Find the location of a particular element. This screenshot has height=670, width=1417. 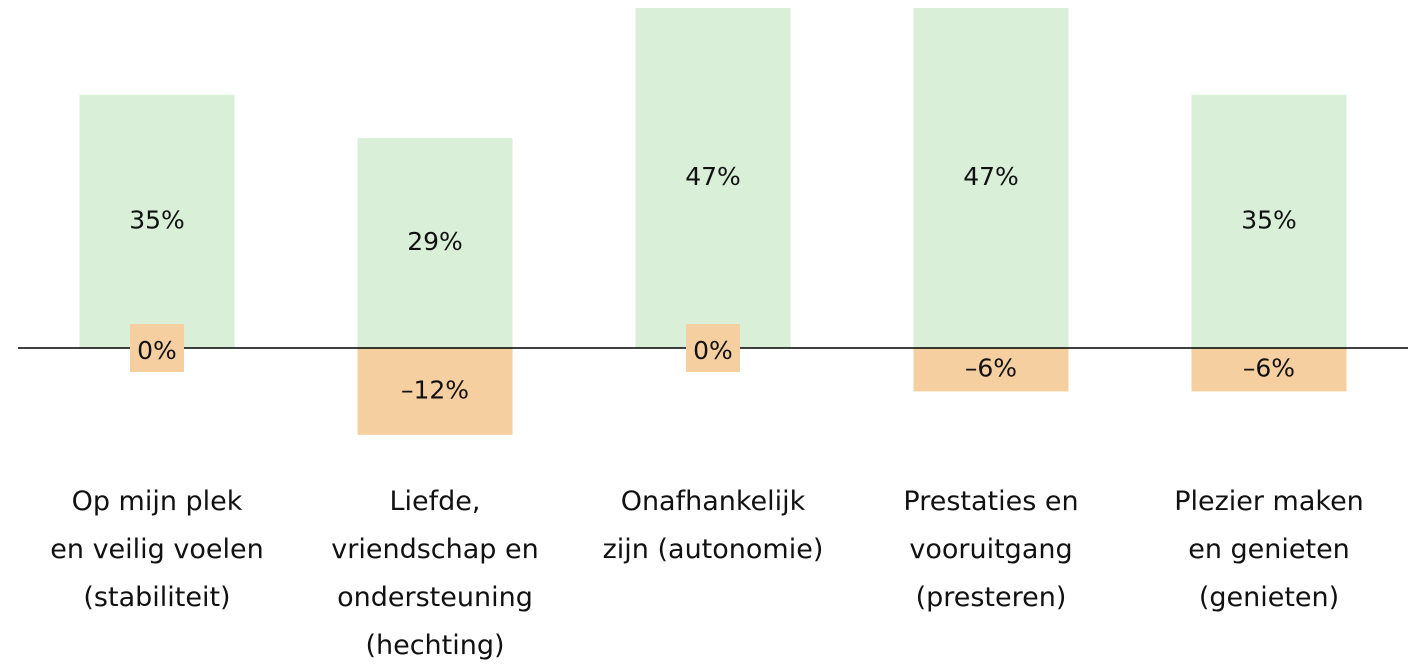

value-label: 29% is located at coordinates (435, 241).